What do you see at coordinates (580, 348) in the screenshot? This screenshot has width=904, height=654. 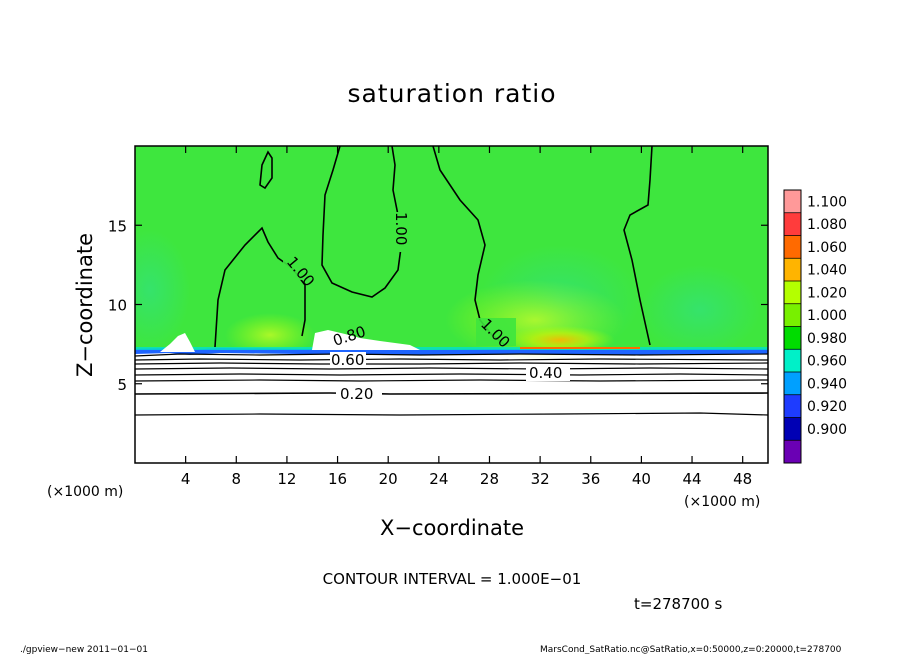 I see `hot-strip` at bounding box center [580, 348].